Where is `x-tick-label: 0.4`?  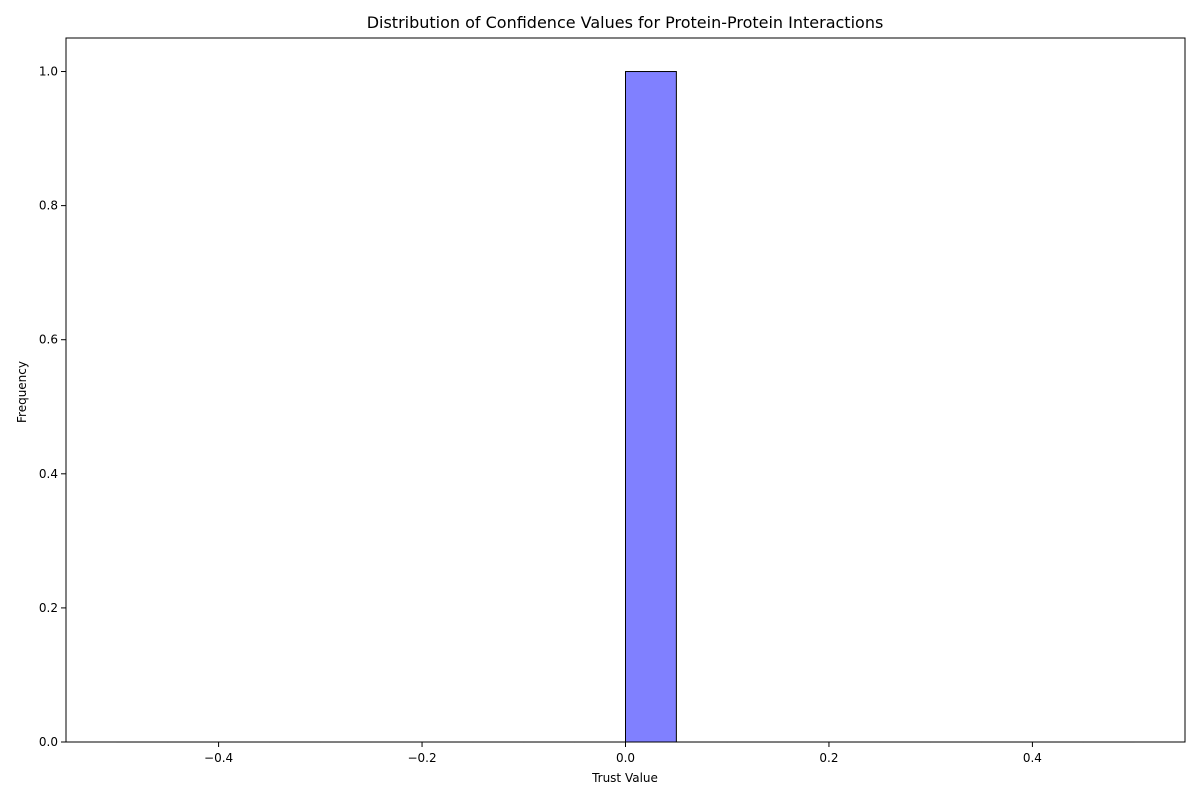
x-tick-label: 0.4 is located at coordinates (1032, 758).